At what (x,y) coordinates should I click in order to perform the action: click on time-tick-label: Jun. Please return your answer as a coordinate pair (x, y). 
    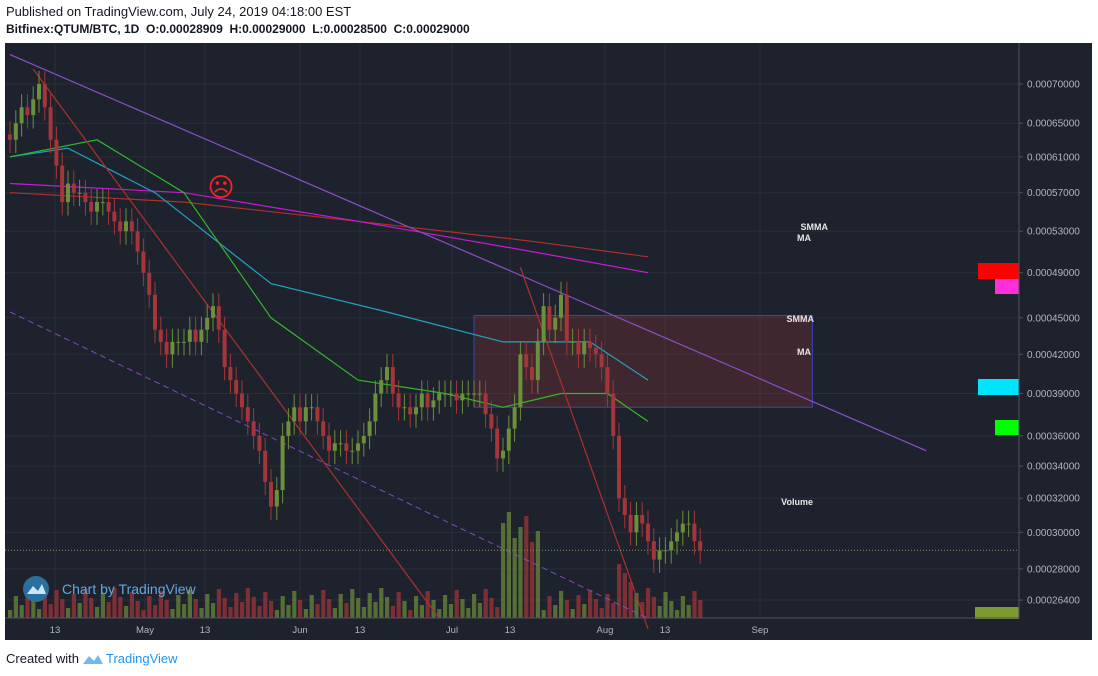
    Looking at the image, I should click on (299, 630).